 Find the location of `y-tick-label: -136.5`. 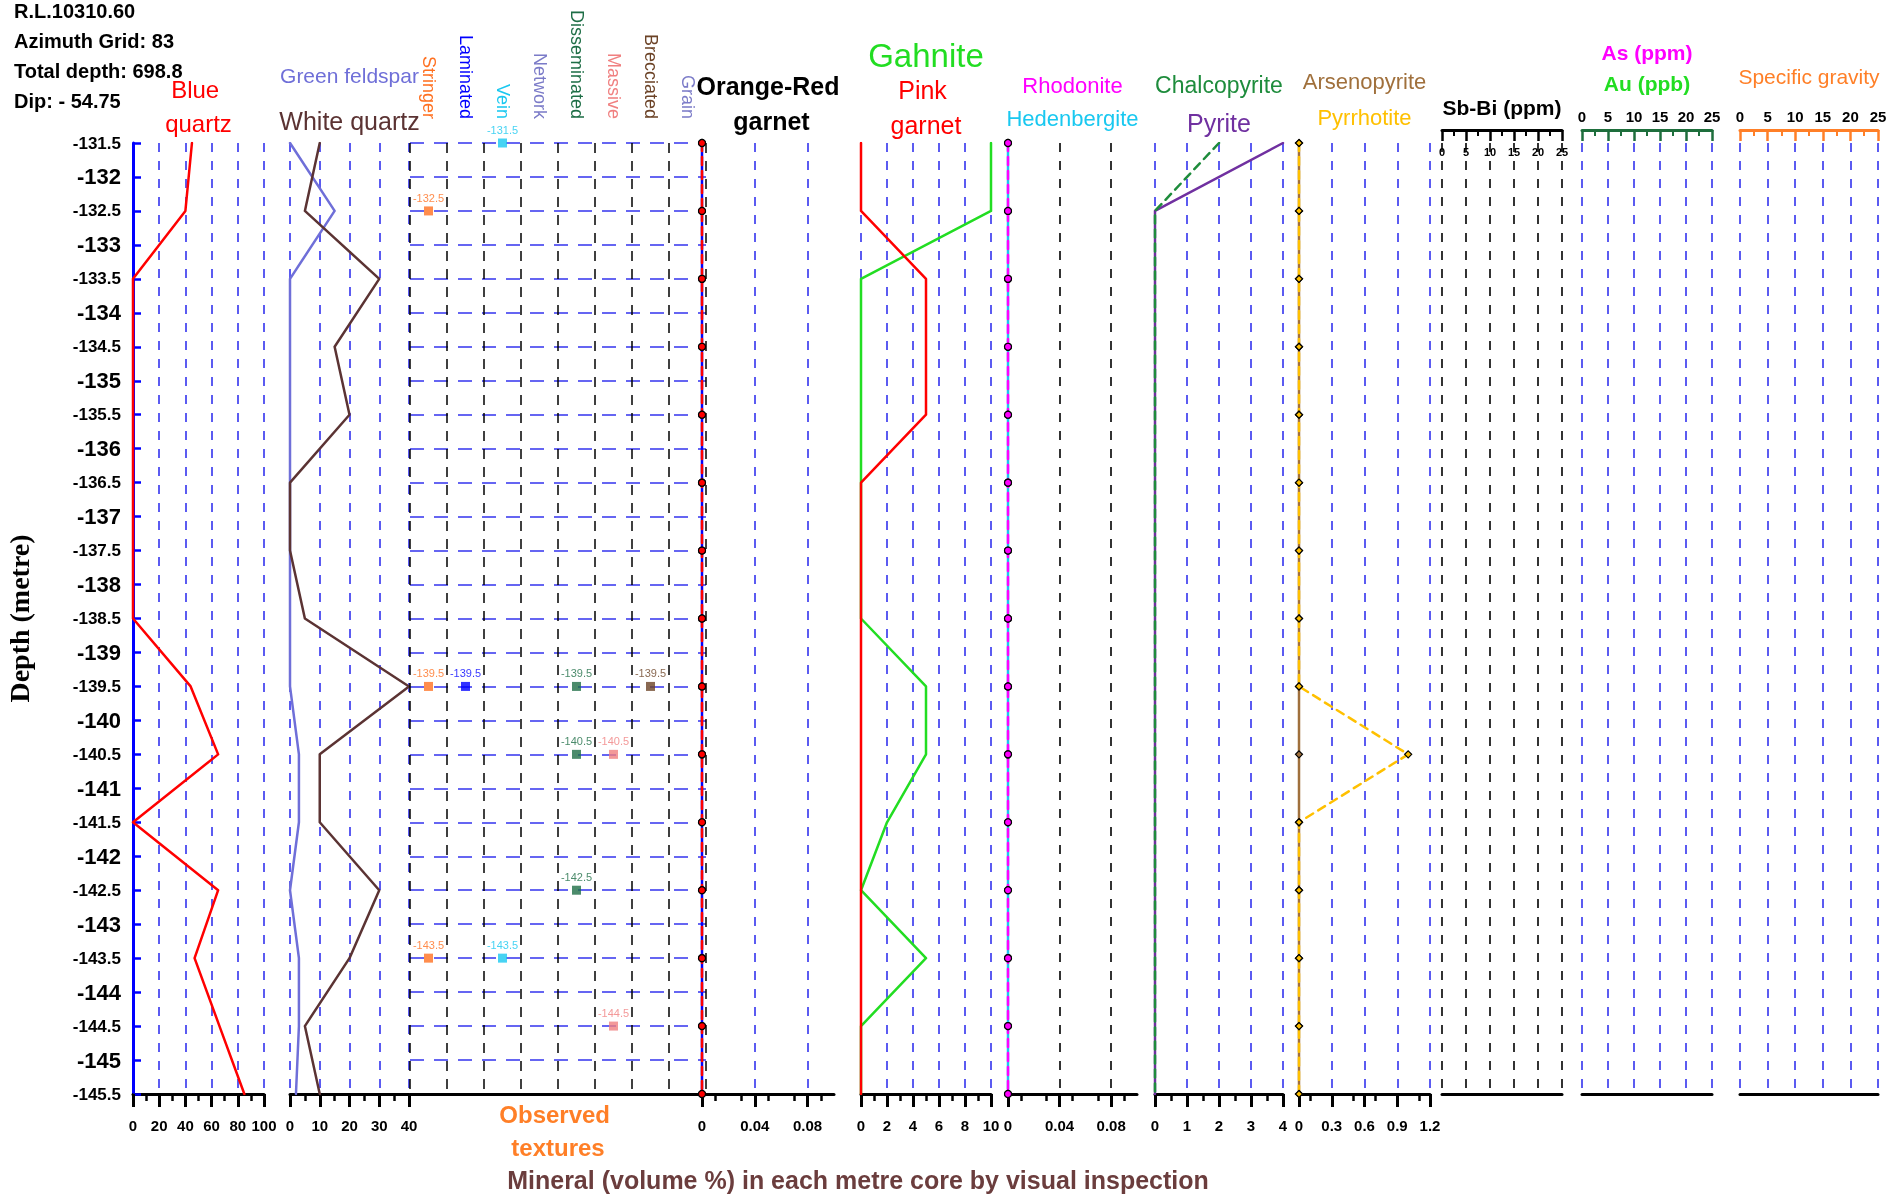

y-tick-label: -136.5 is located at coordinates (96, 483).